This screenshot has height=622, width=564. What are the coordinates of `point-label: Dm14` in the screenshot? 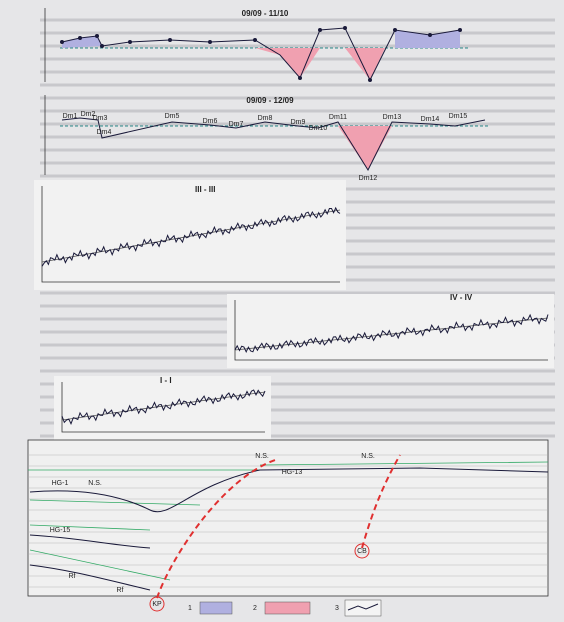 It's located at (430, 119).